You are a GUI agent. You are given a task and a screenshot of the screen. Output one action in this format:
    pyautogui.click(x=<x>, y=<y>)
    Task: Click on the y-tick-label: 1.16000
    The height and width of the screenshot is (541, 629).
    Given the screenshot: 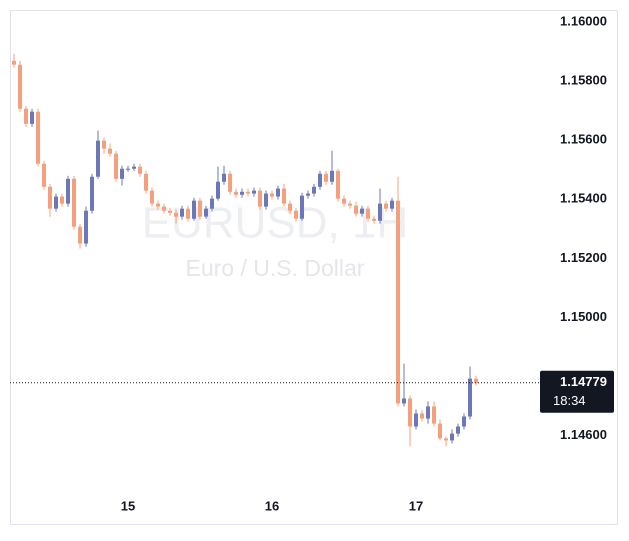 What is the action you would take?
    pyautogui.click(x=583, y=20)
    